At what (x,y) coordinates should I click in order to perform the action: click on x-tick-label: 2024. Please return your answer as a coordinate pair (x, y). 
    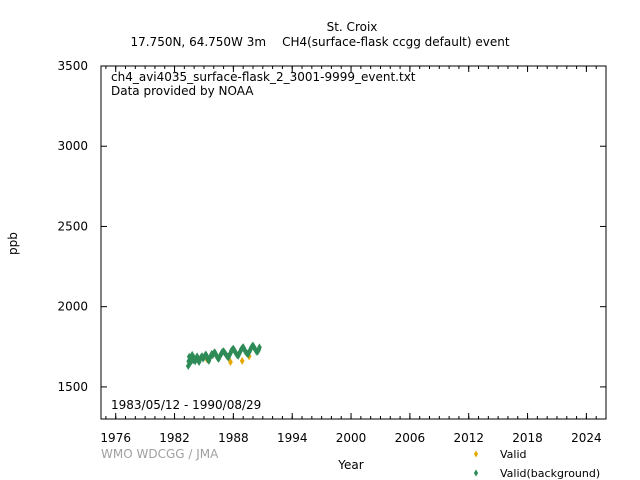
    Looking at the image, I should click on (586, 438).